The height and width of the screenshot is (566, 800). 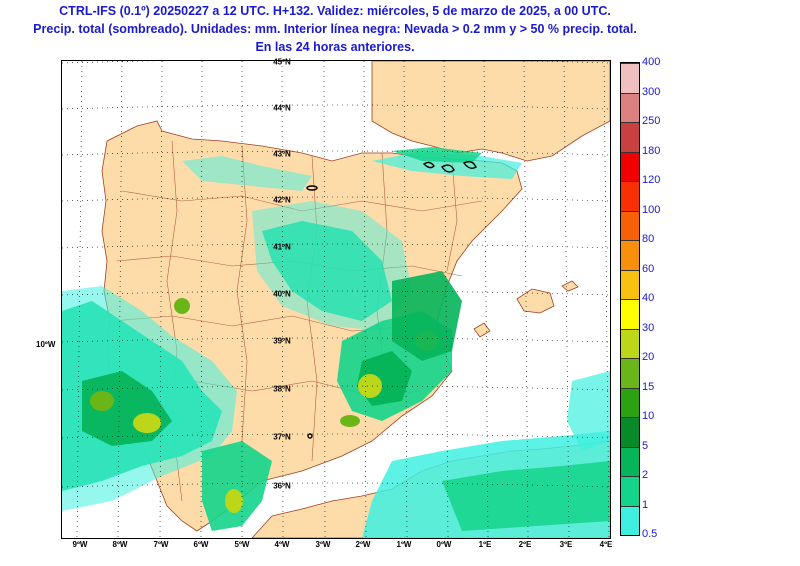 I want to click on colorbar-label: 100, so click(x=651, y=209).